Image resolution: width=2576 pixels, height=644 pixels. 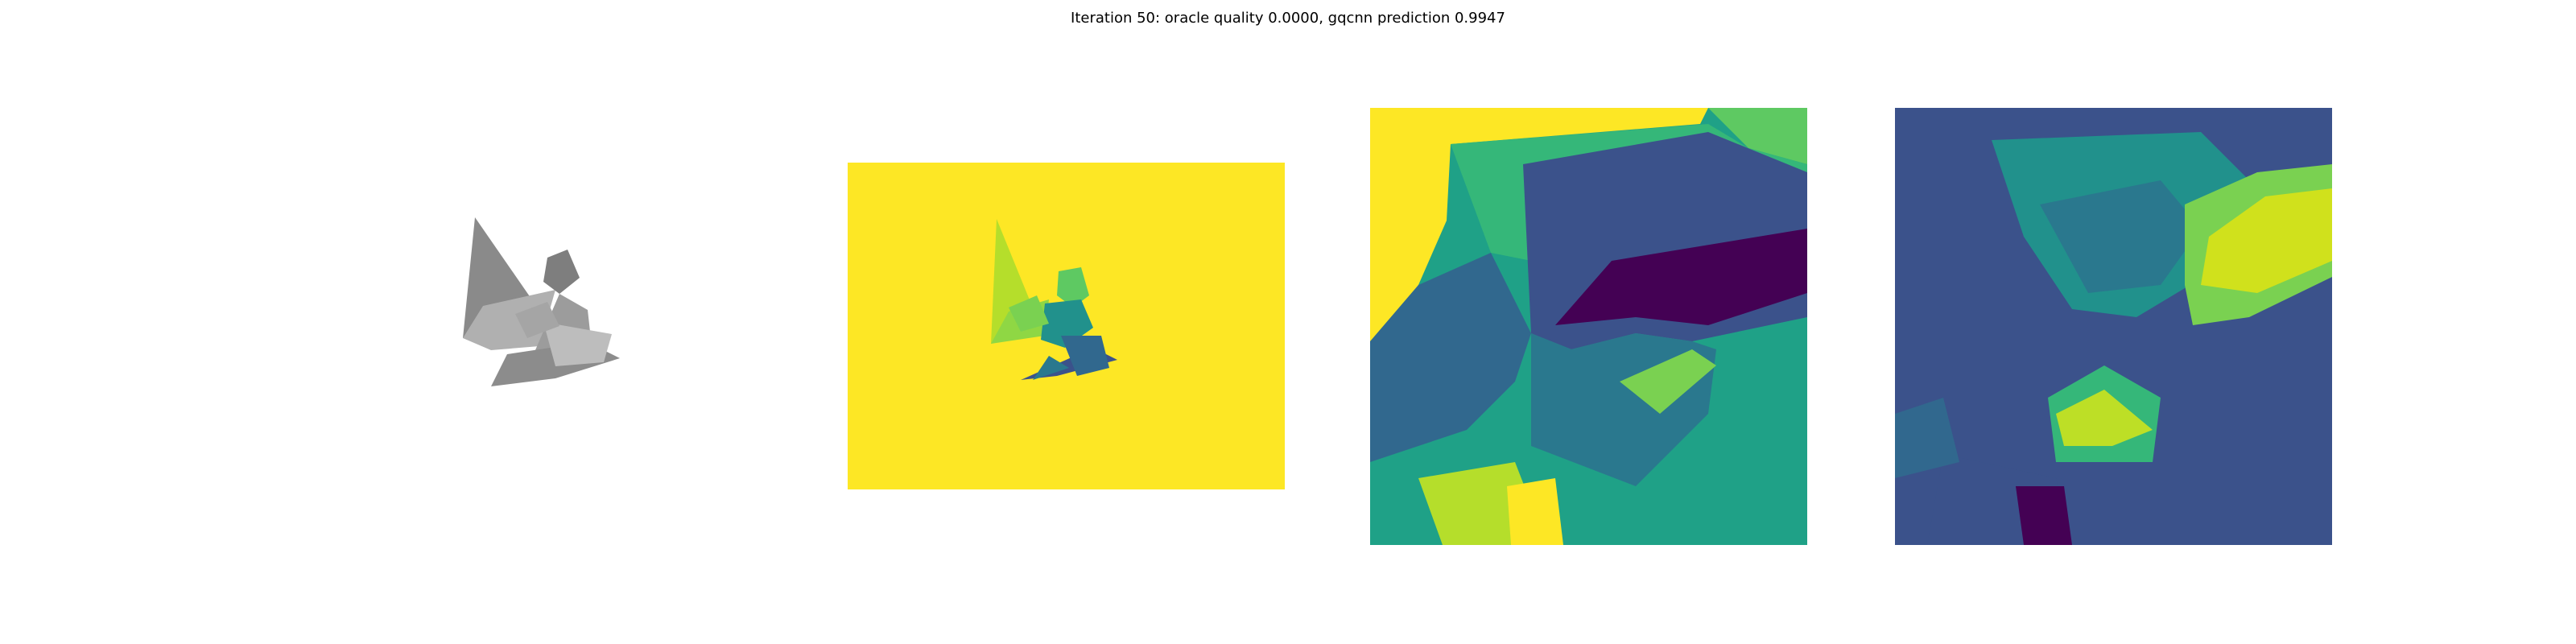 What do you see at coordinates (1588, 326) in the screenshot?
I see `depth-crop-panel` at bounding box center [1588, 326].